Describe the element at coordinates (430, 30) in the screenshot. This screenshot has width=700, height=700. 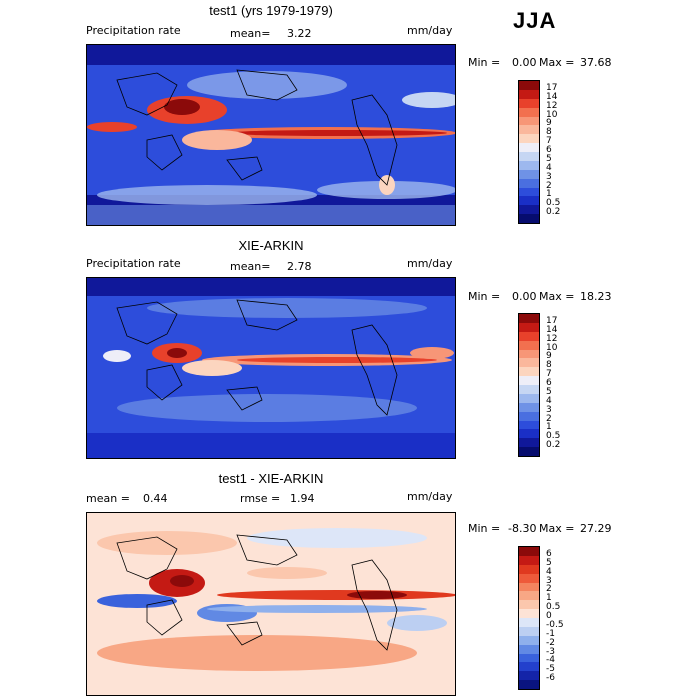
I see `panel1-units: mm/day` at that location.